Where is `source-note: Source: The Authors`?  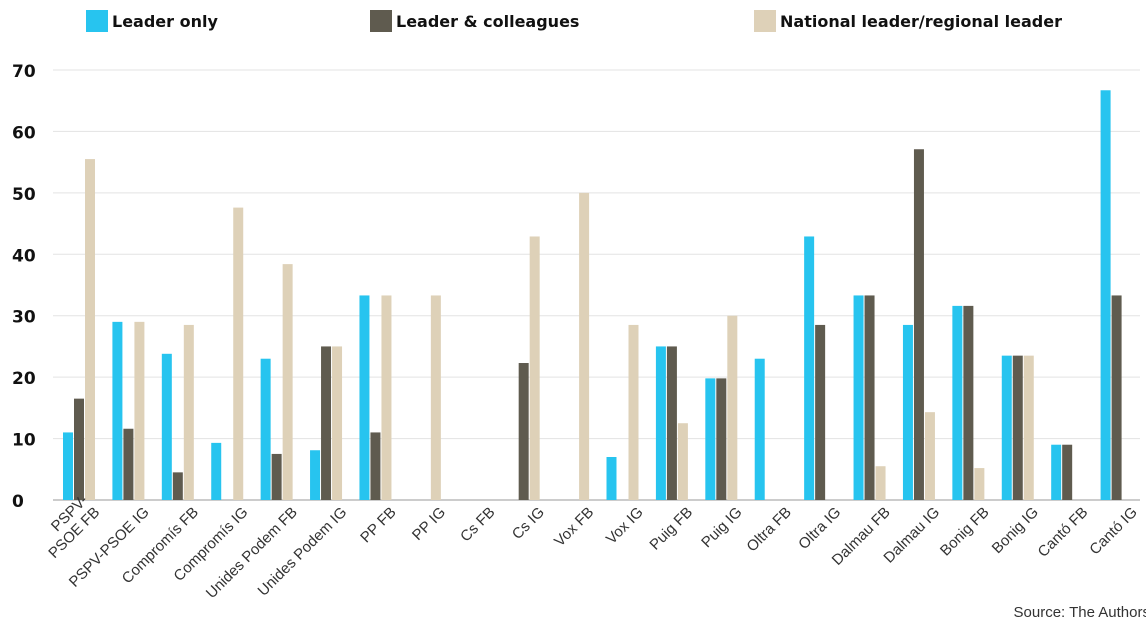 source-note: Source: The Authors is located at coordinates (1079, 612).